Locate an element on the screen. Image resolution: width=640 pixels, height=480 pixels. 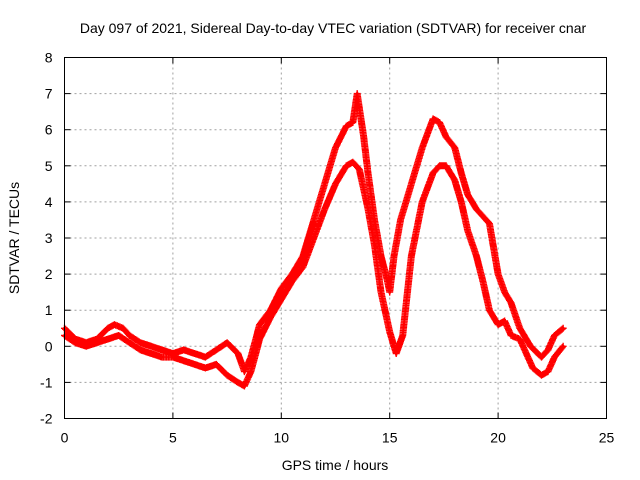
x-axis-label: GPS time / hours is located at coordinates (335, 465).